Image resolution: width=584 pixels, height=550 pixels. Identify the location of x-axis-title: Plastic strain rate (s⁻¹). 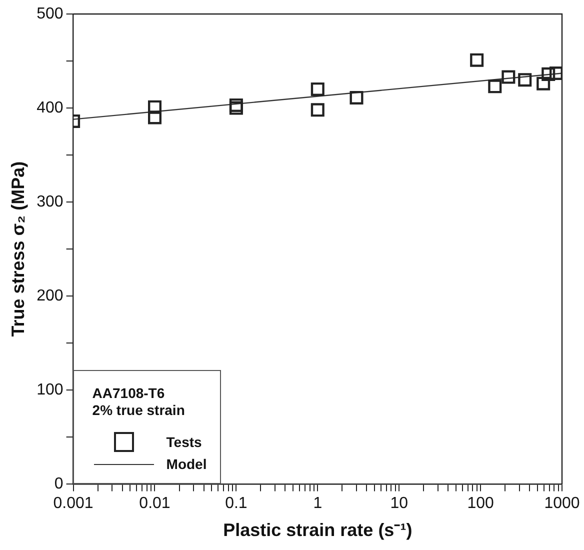
(317, 530).